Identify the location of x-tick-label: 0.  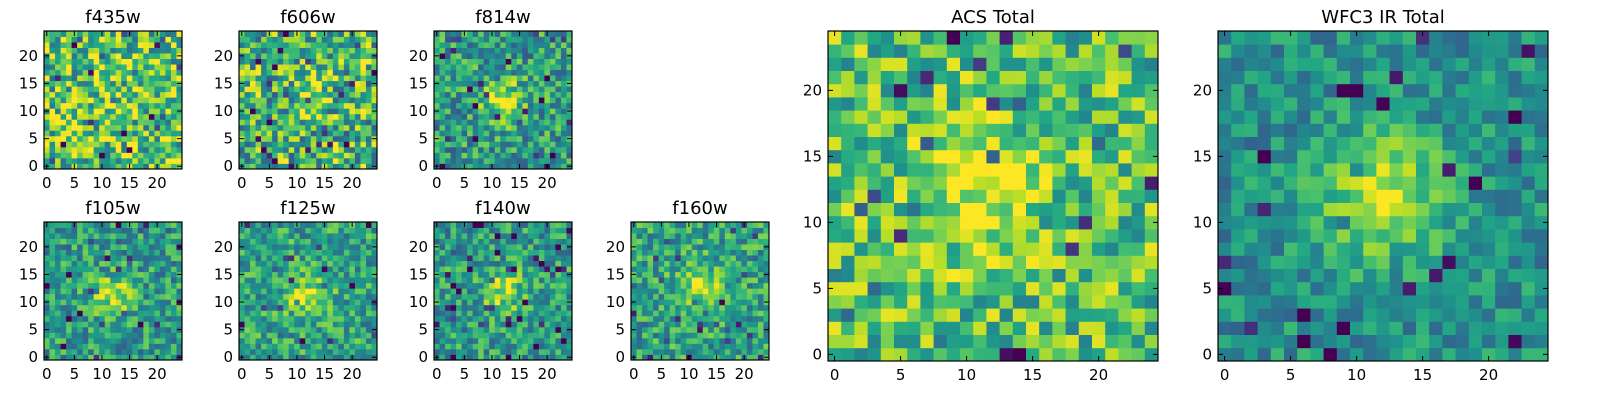
(242, 374).